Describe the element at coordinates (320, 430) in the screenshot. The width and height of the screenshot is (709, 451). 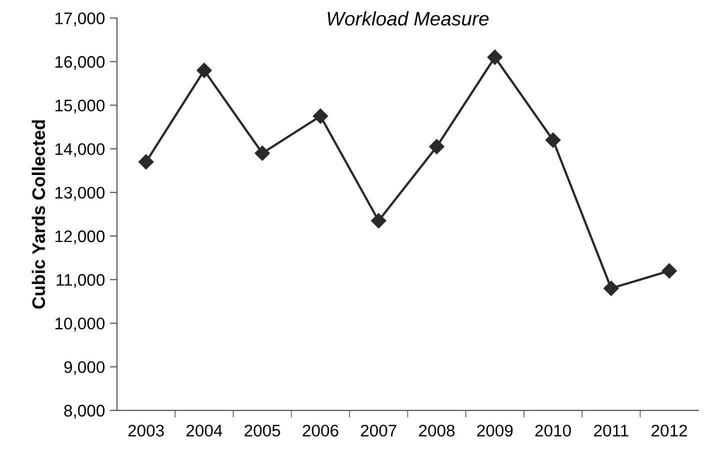
I see `x-tick-label: 2006` at that location.